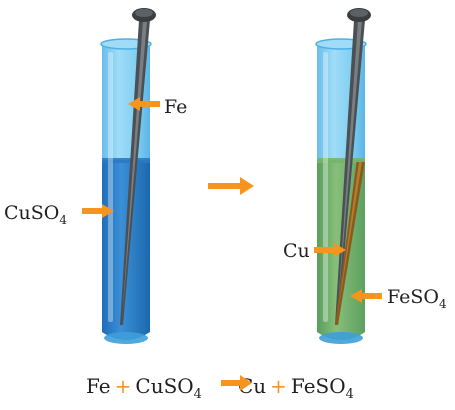 The image size is (455, 410). I want to click on fe-pointer-arrow, so click(144, 104).